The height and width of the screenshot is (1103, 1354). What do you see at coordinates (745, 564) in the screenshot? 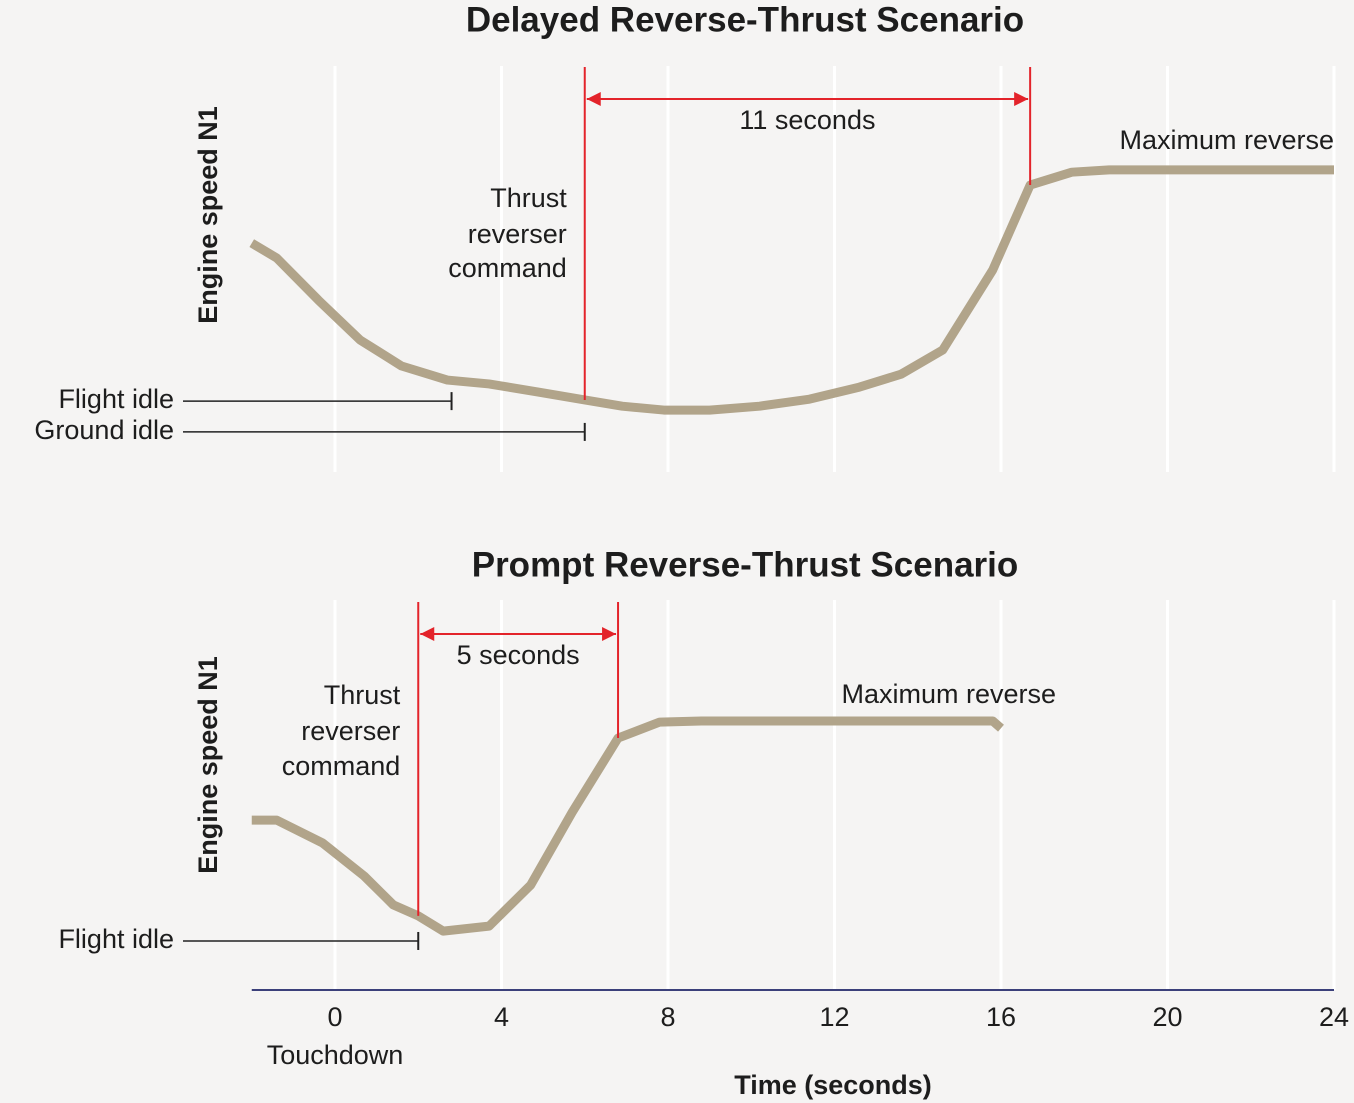
I see `chart-title: Prompt Reverse-Thrust Scenario` at bounding box center [745, 564].